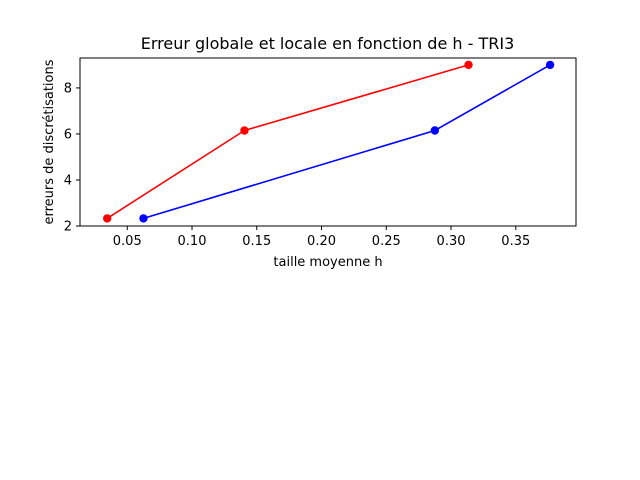 The width and height of the screenshot is (640, 480). Describe the element at coordinates (256, 241) in the screenshot. I see `x-tick-label: 0.15` at that location.